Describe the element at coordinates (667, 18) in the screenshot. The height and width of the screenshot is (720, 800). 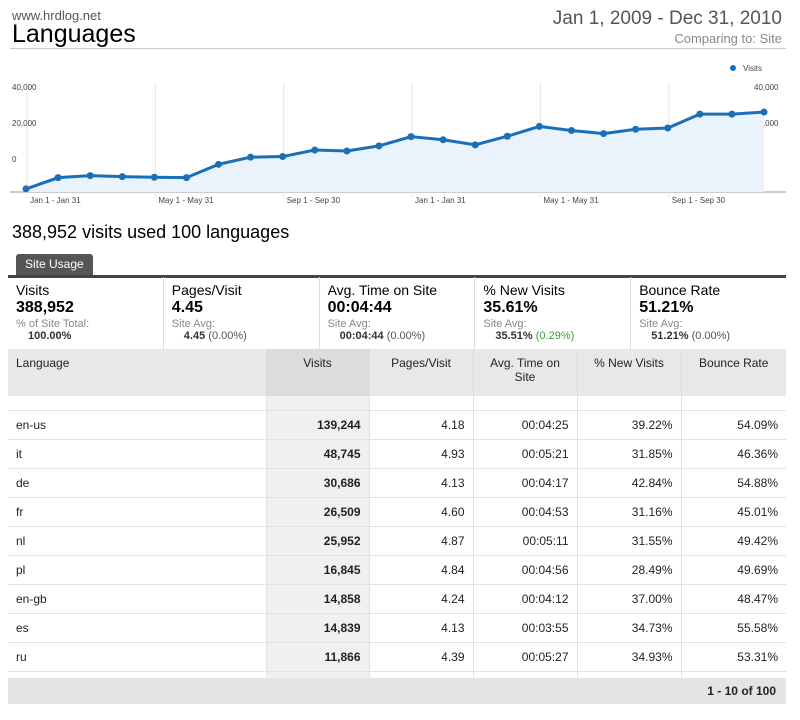
I see `date-range-selector: Jan 1, 2009 - Dec 31, 2010` at that location.